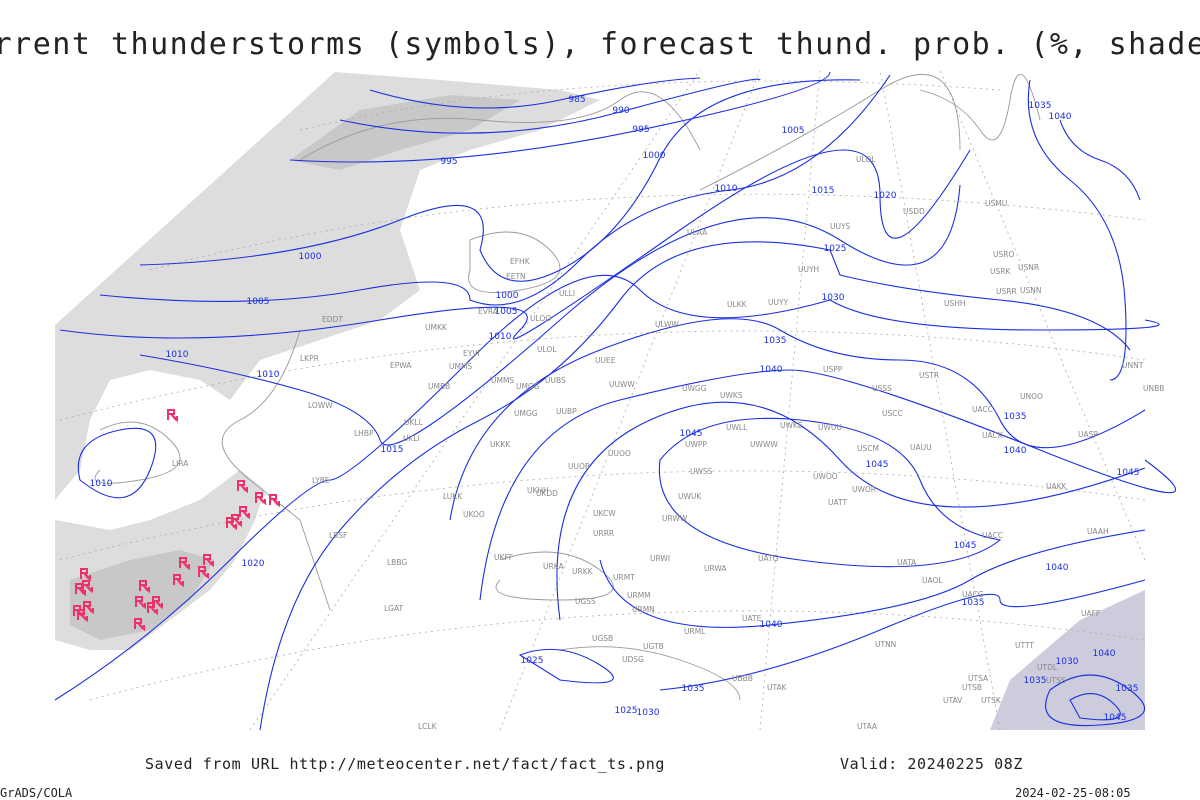 This screenshot has width=1200, height=800. Describe the element at coordinates (1133, 365) in the screenshot. I see `station-code: UNNT` at that location.